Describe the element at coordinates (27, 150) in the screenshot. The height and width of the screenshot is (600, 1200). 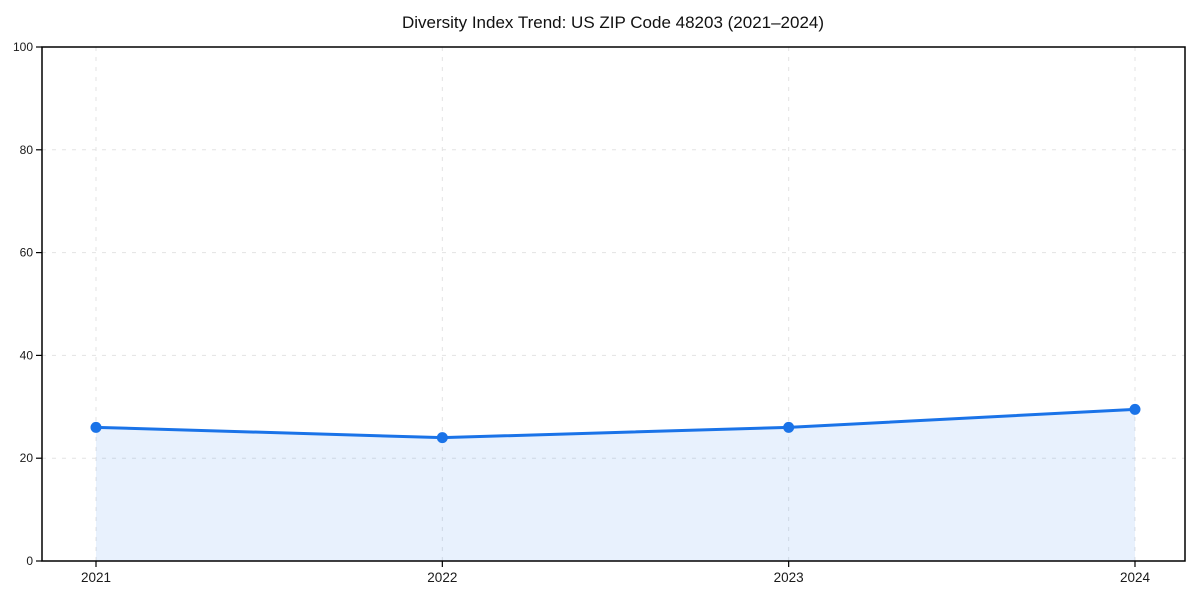
I see `y-tick-label: 80` at that location.